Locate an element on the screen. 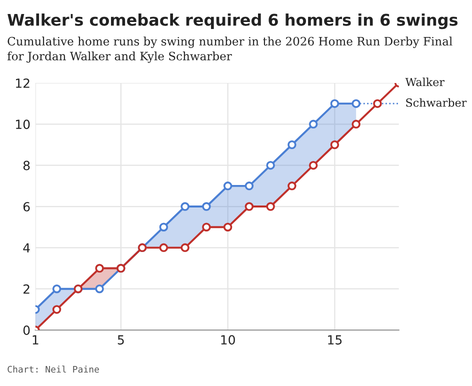 This screenshot has height=386, width=472. legend-label: Schwarber is located at coordinates (436, 102).